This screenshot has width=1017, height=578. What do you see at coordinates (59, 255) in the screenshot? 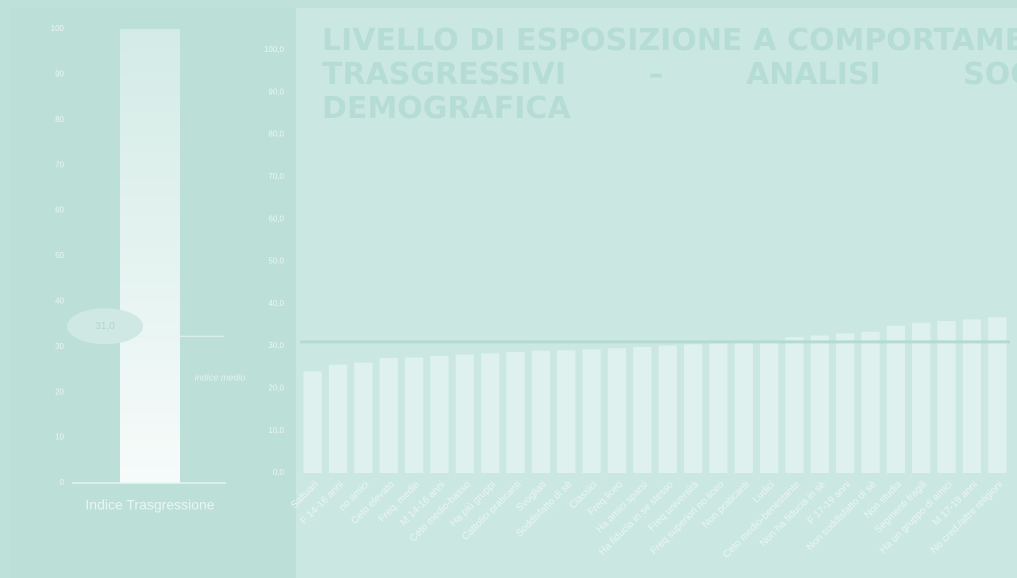
I see `y-tick-label: 50` at bounding box center [59, 255].